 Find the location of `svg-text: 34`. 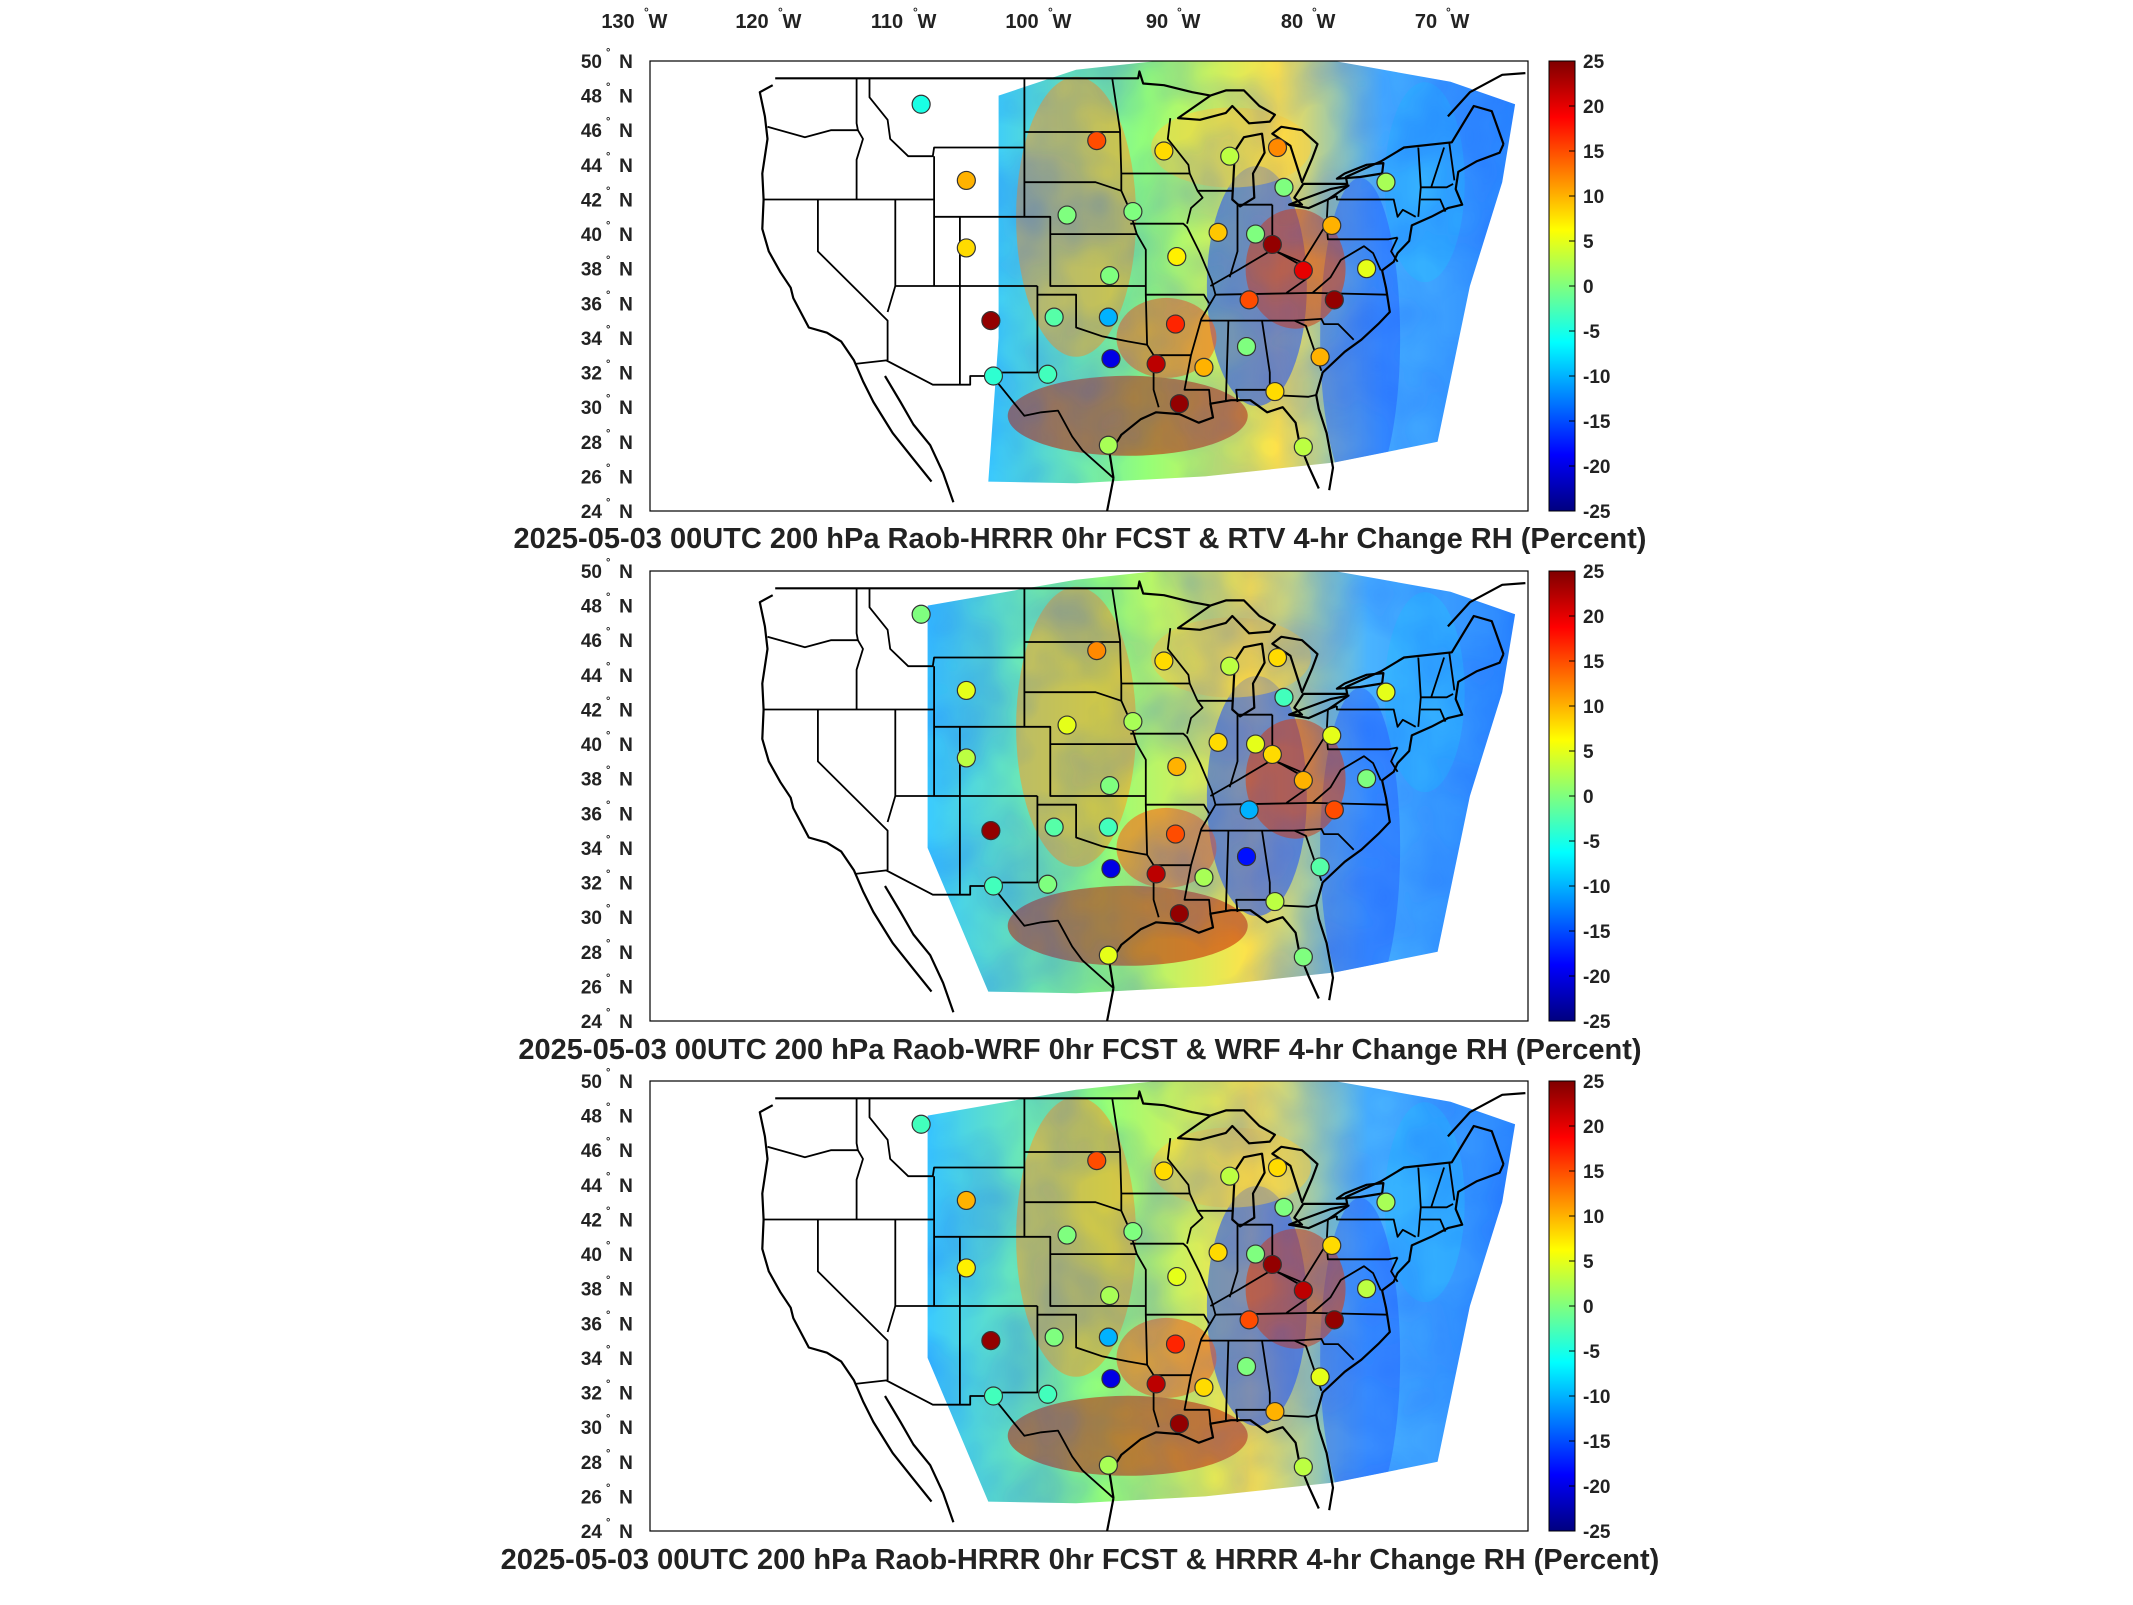

svg-text: 34 is located at coordinates (592, 339).